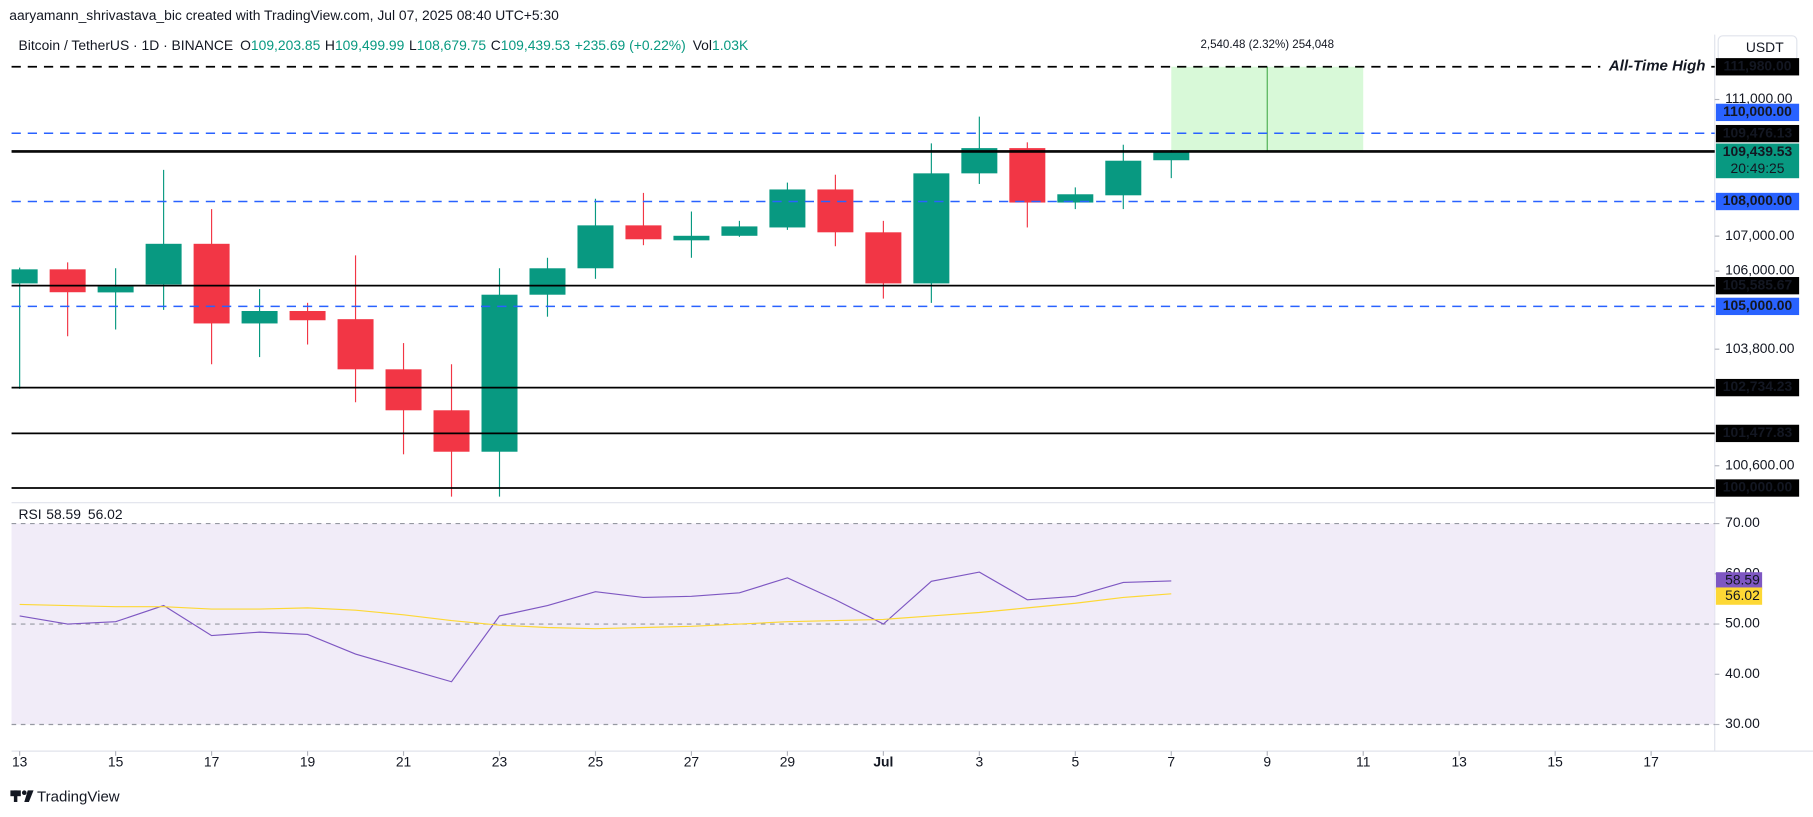  What do you see at coordinates (730, 45) in the screenshot?
I see `volume-value: 1.03K` at bounding box center [730, 45].